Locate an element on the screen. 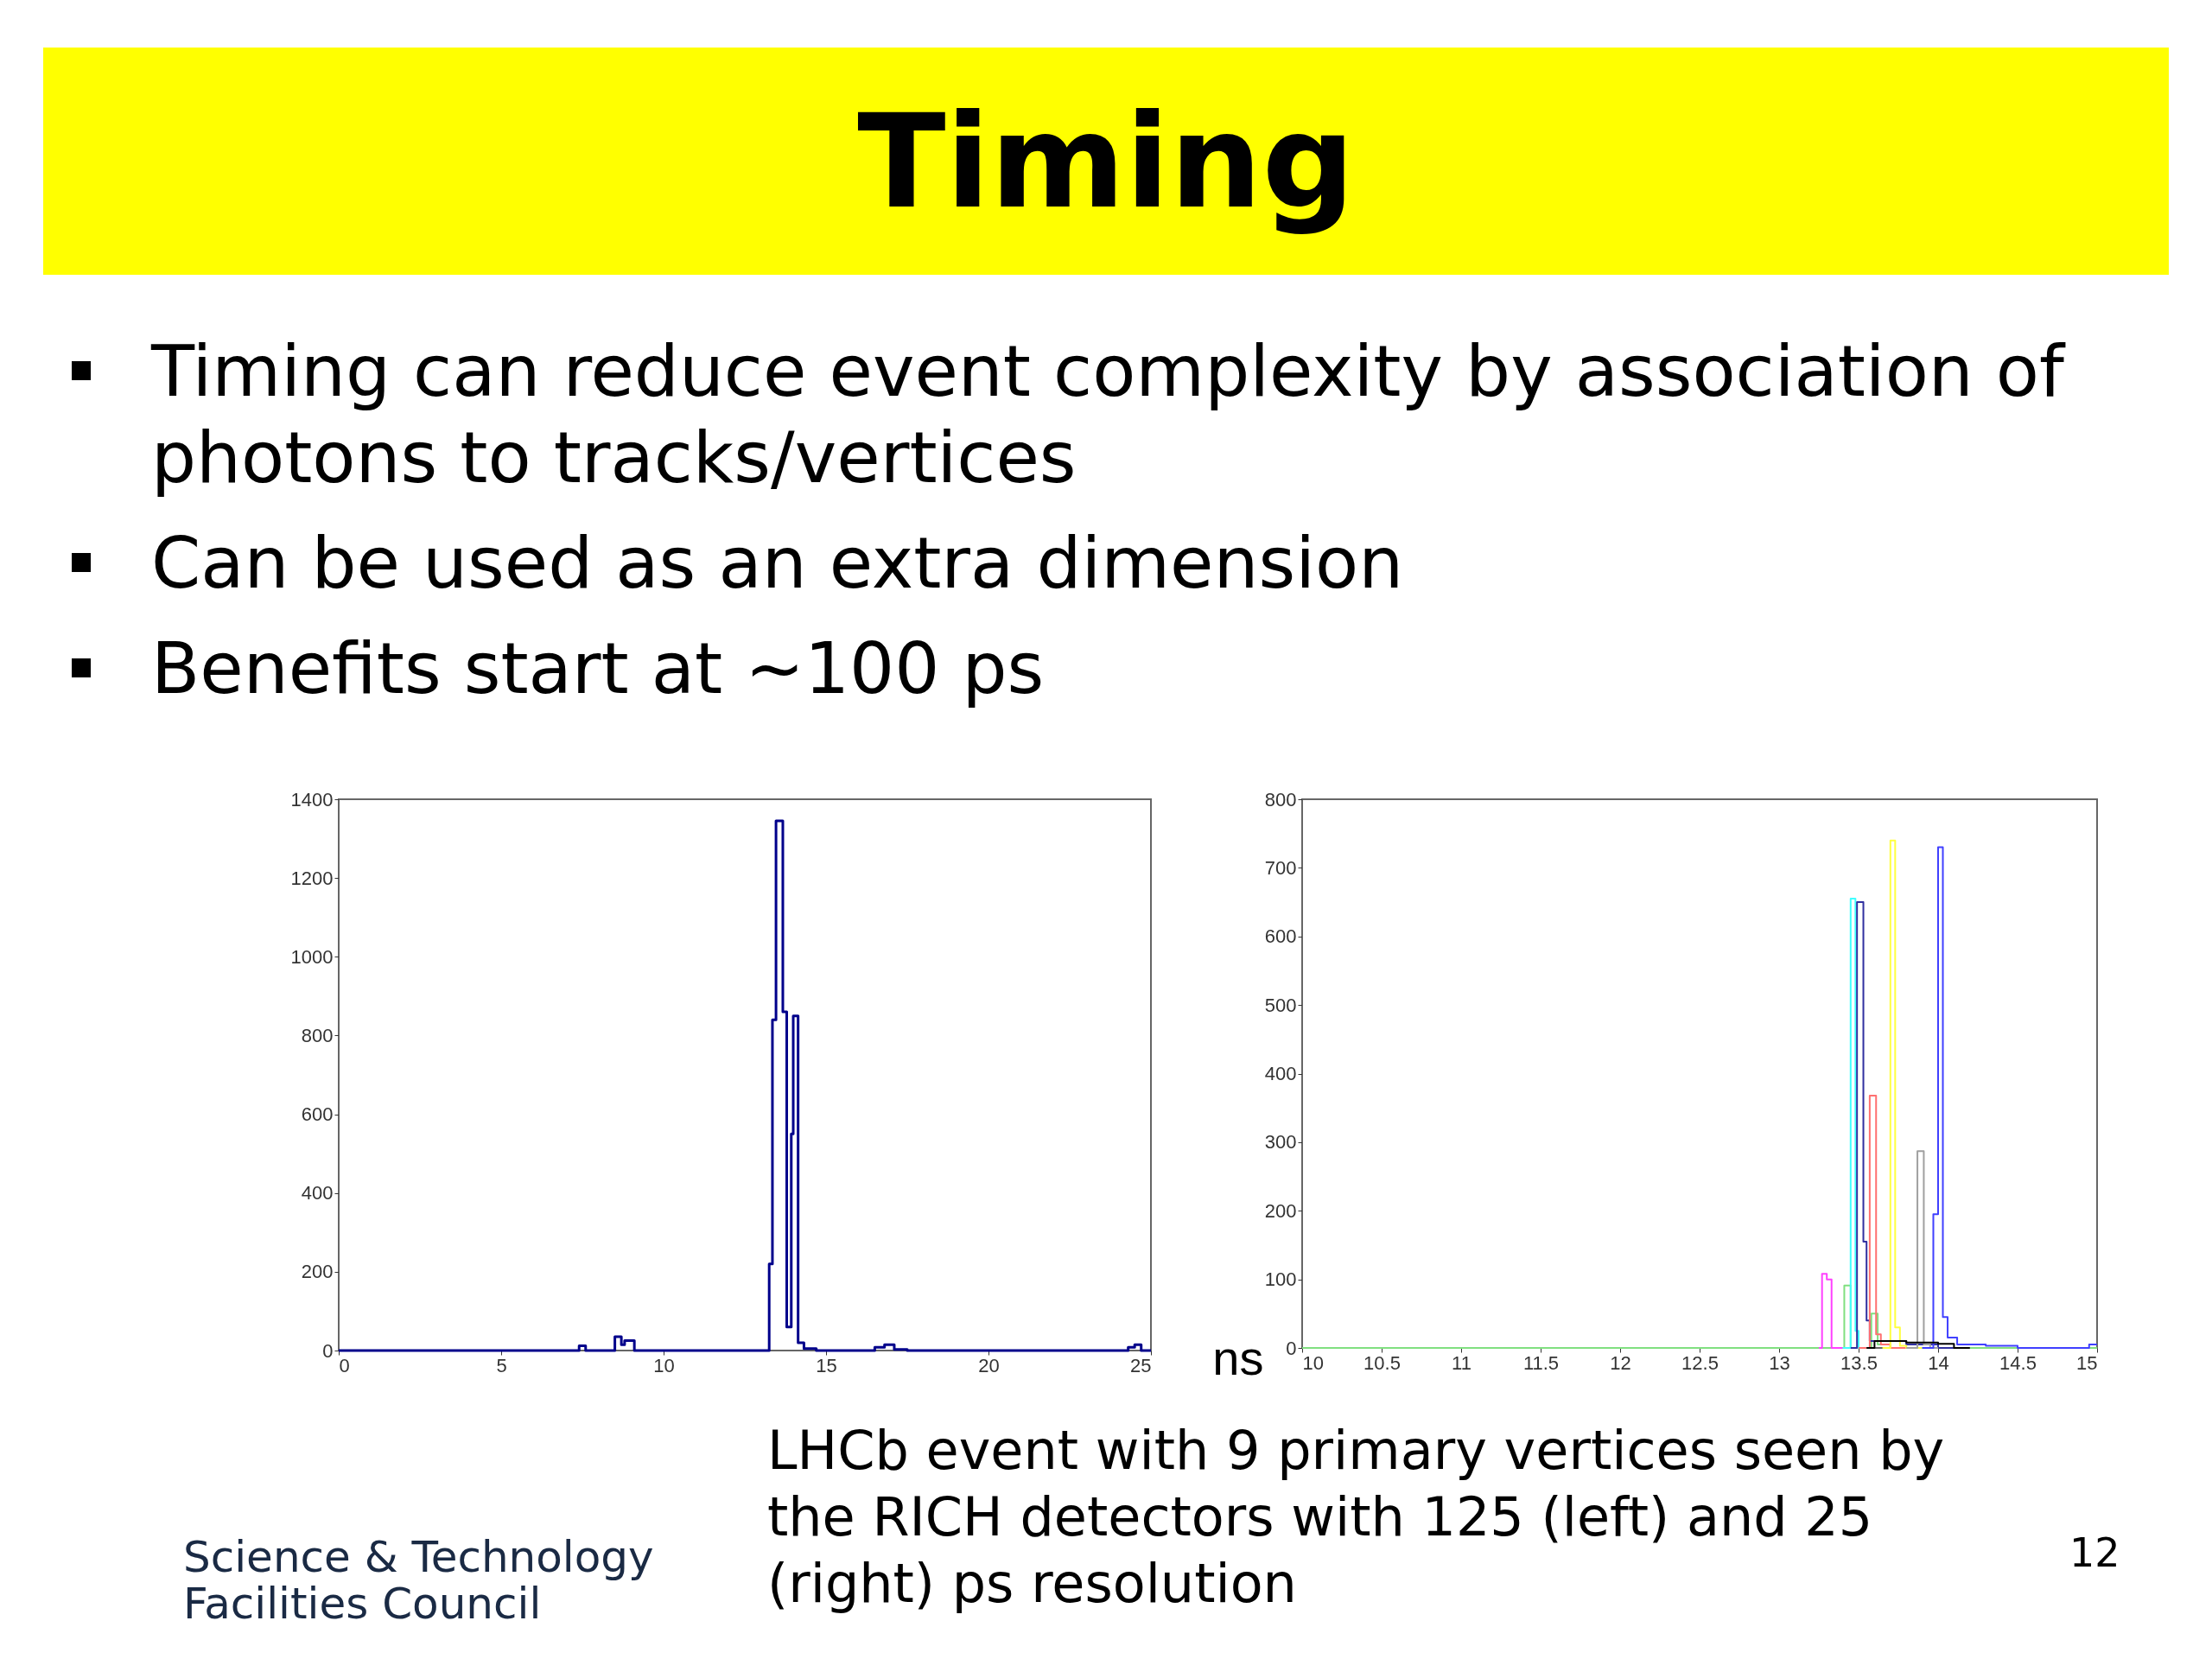  y-tick-label: 1000 is located at coordinates (312, 956).